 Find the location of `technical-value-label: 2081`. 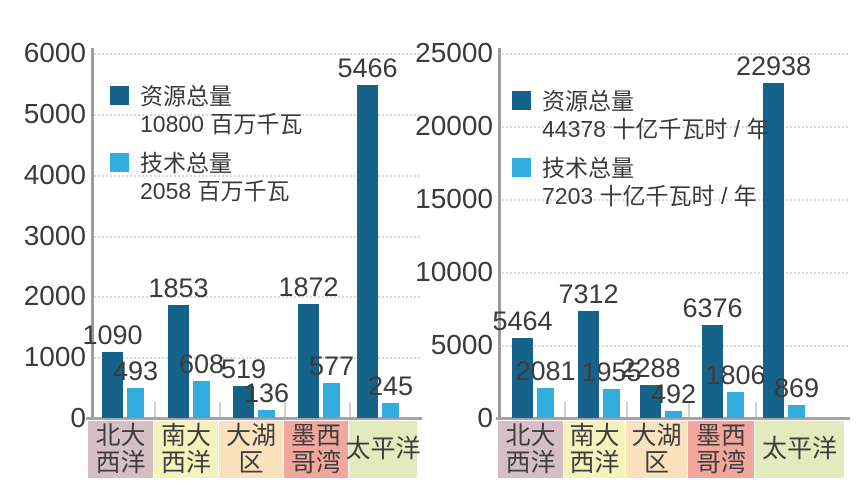

technical-value-label: 2081 is located at coordinates (545, 370).